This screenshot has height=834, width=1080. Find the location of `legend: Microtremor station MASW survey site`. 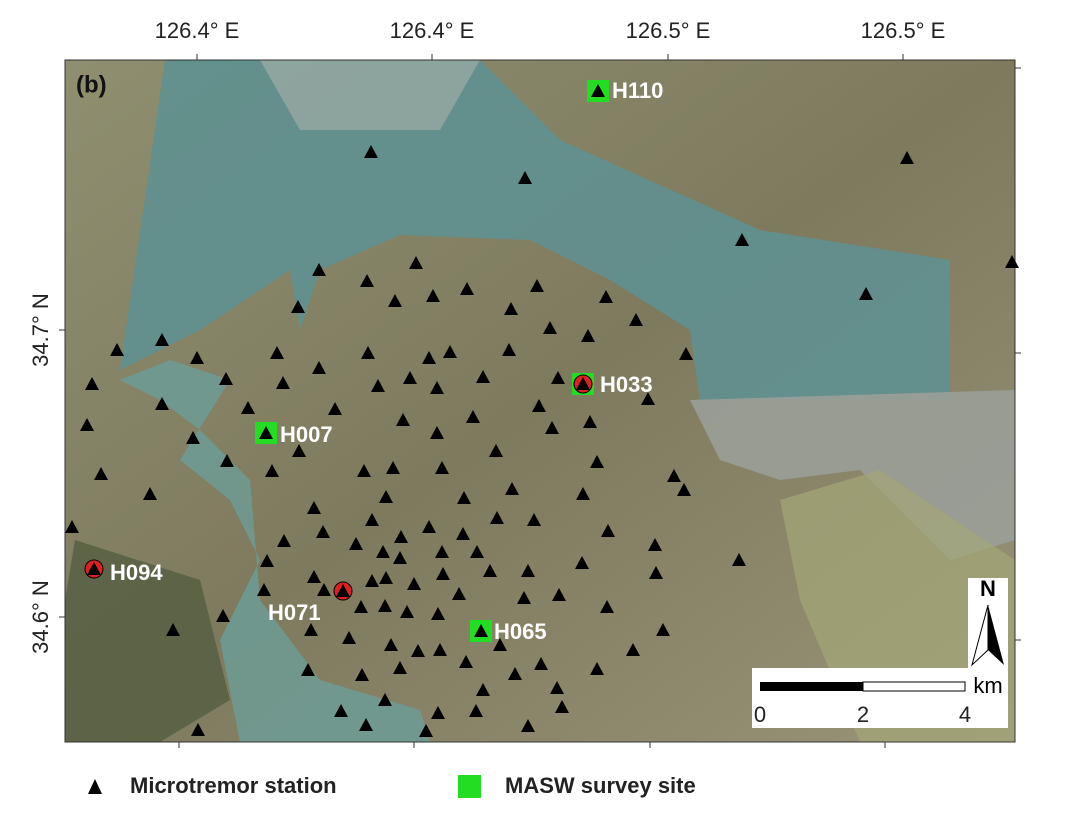

legend: Microtremor station MASW survey site is located at coordinates (392, 785).